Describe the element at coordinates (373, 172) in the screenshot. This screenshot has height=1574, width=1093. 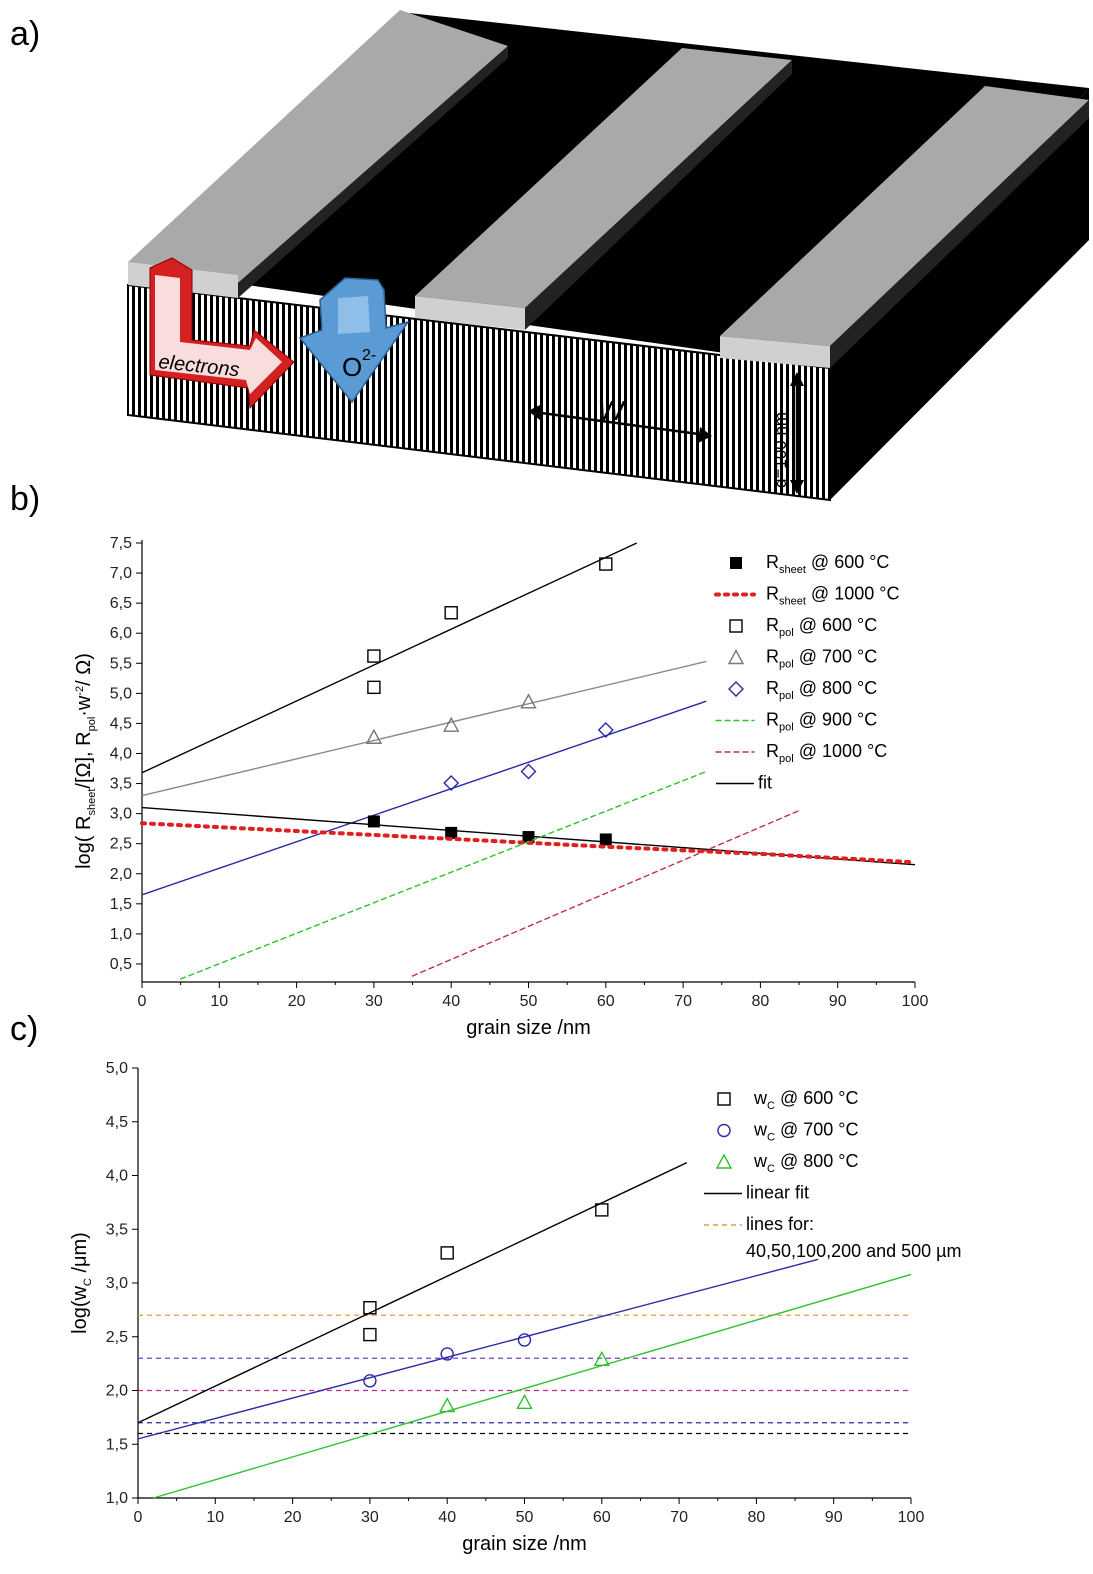
I see `electrode-strip-1-side` at that location.